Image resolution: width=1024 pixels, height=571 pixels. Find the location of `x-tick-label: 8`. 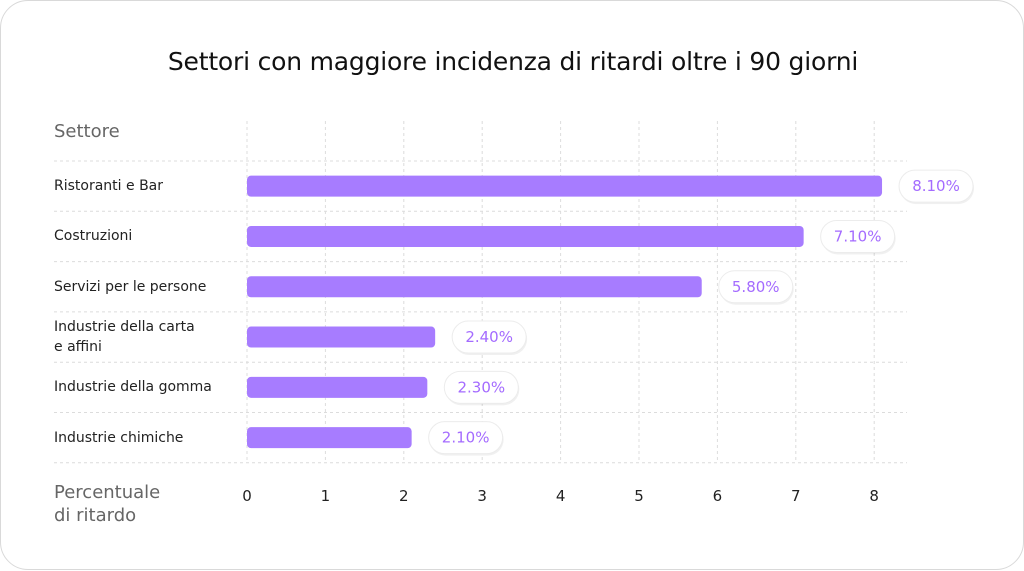

x-tick-label: 8 is located at coordinates (874, 496).